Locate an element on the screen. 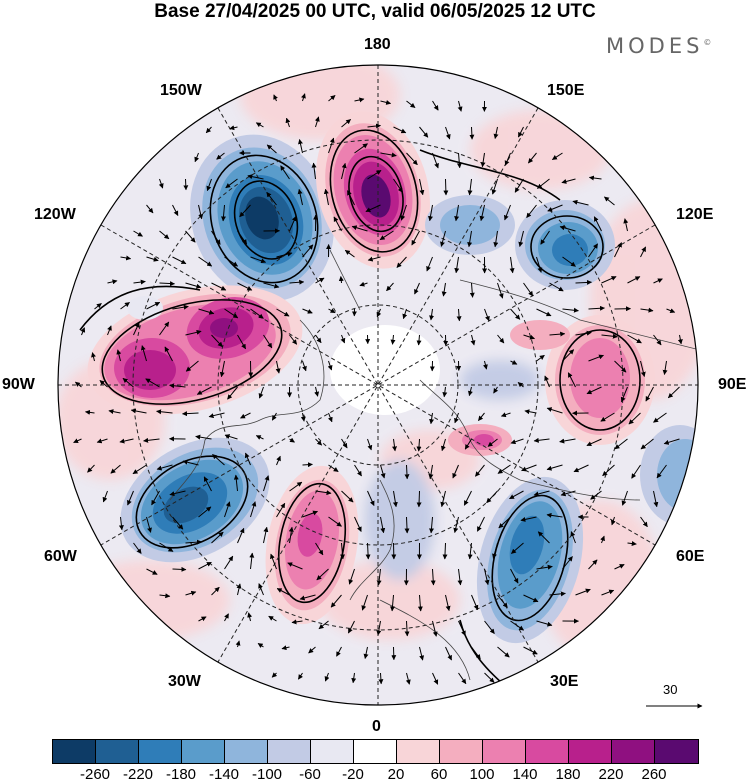  lon-label-120w: 120W is located at coordinates (55, 214).